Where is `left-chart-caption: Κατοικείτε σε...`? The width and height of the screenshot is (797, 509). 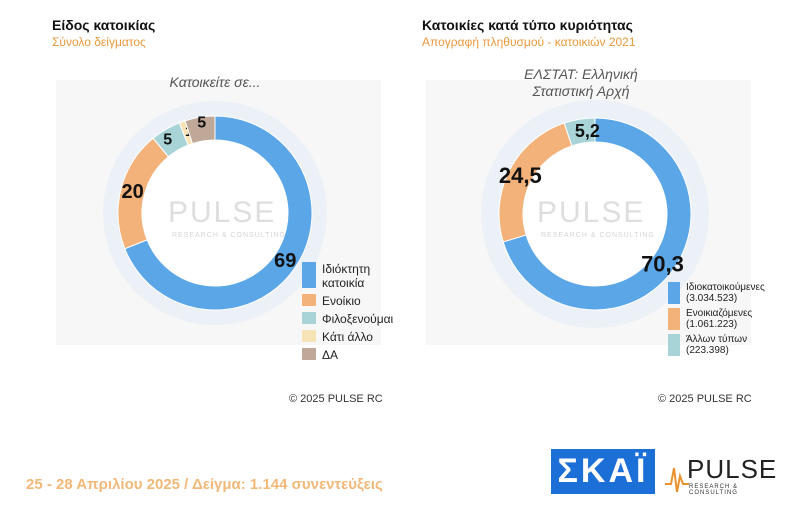 left-chart-caption: Κατοικείτε σε... is located at coordinates (215, 82).